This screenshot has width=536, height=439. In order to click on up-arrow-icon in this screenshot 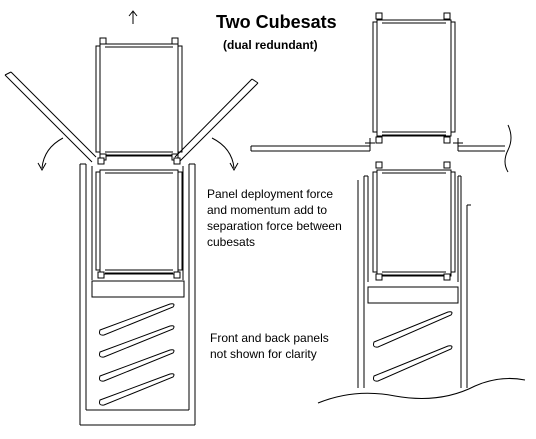, I will do `click(133, 17)`.